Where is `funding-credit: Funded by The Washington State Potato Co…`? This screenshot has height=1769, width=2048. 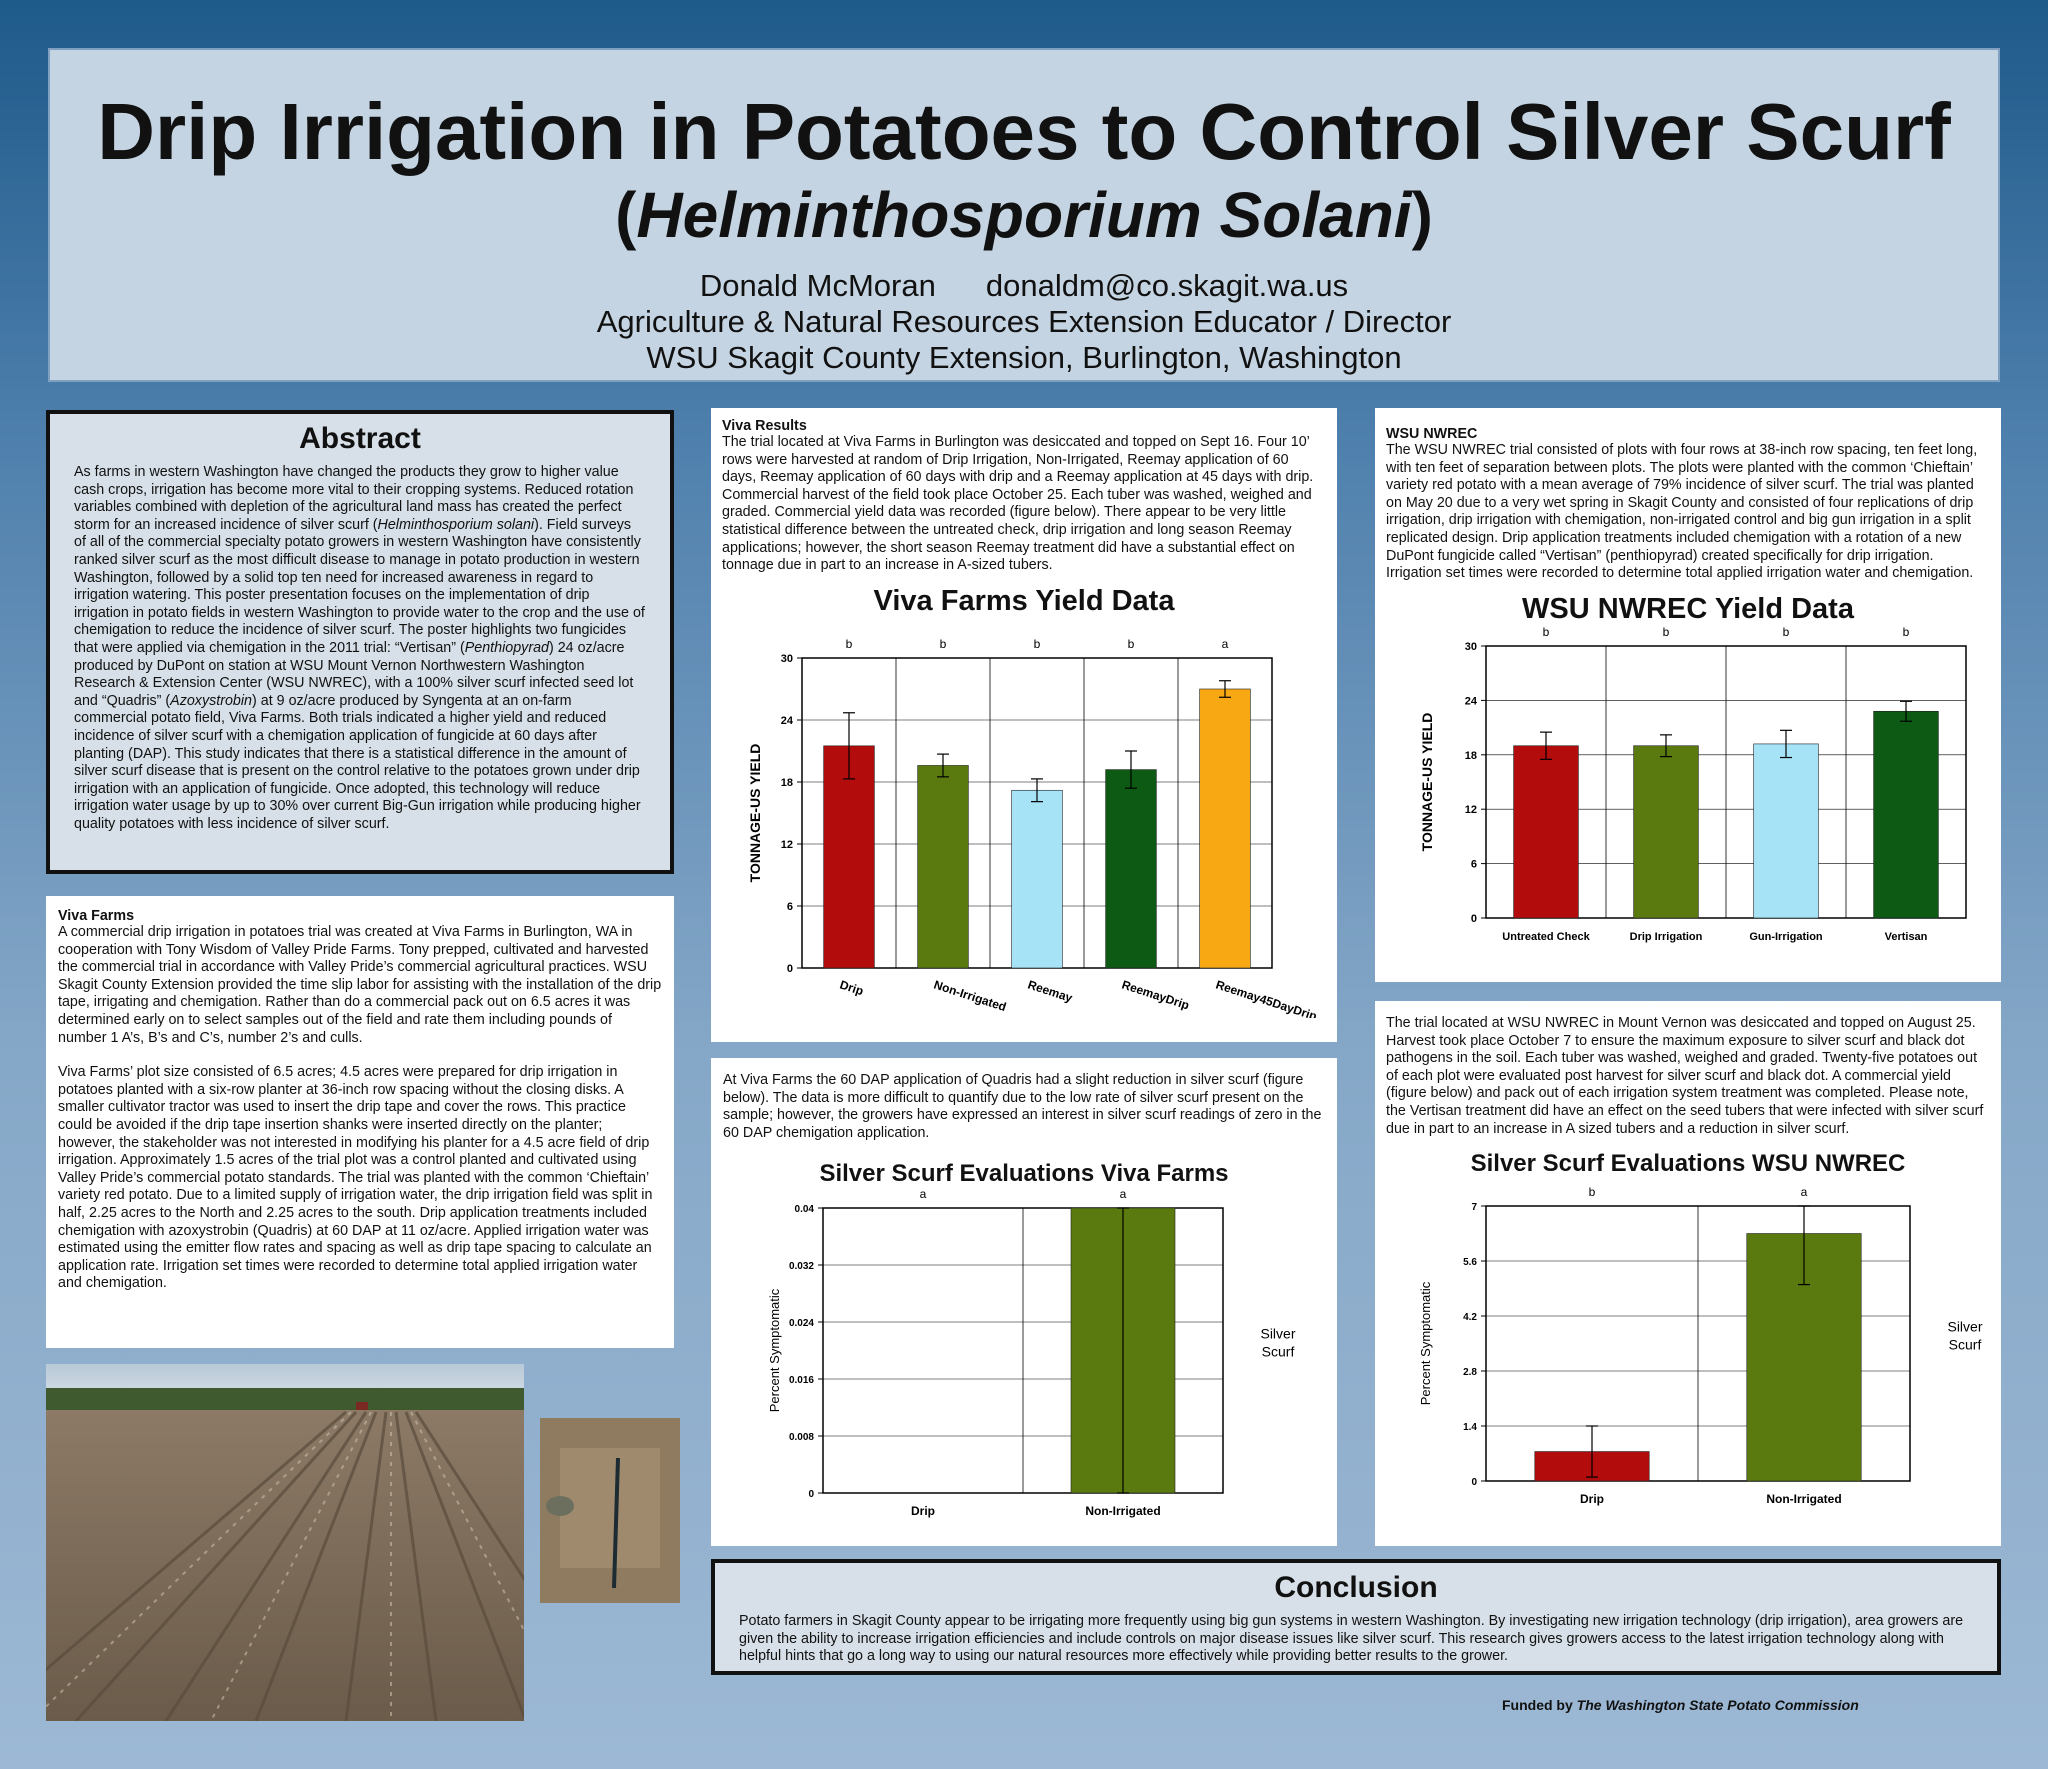
funding-credit: Funded by The Washington State Potato Co… is located at coordinates (1680, 1705).